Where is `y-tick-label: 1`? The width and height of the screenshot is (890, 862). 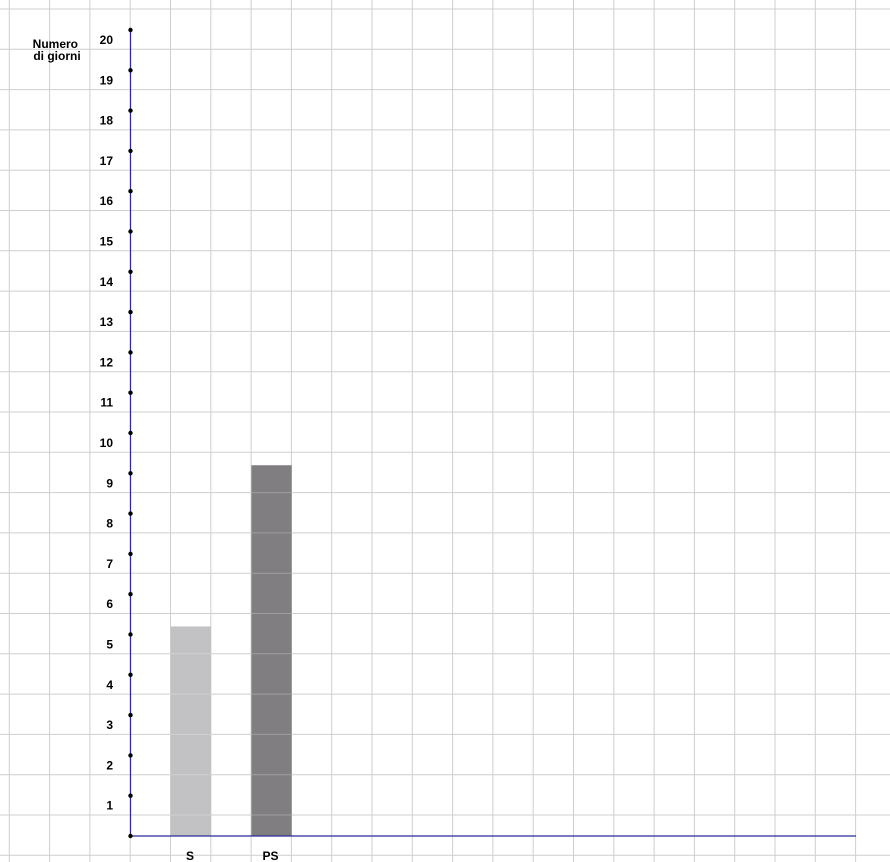
y-tick-label: 1 is located at coordinates (109, 806).